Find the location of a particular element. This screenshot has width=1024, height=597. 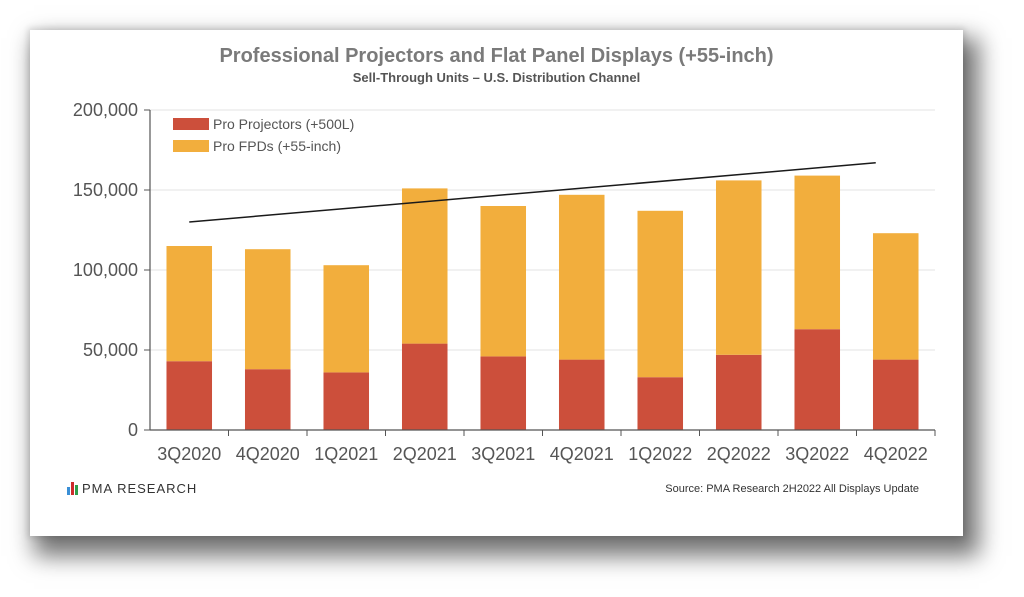

trendline-group is located at coordinates (532, 192).